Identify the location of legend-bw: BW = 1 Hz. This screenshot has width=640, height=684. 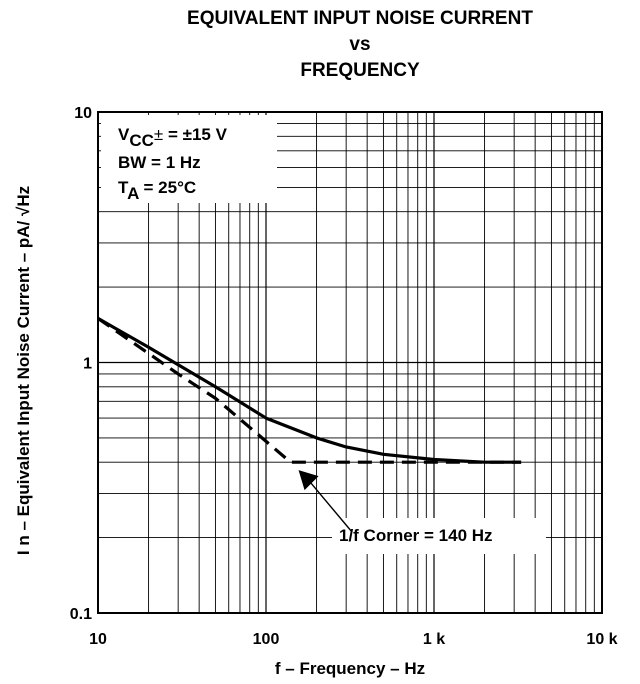
(159, 162).